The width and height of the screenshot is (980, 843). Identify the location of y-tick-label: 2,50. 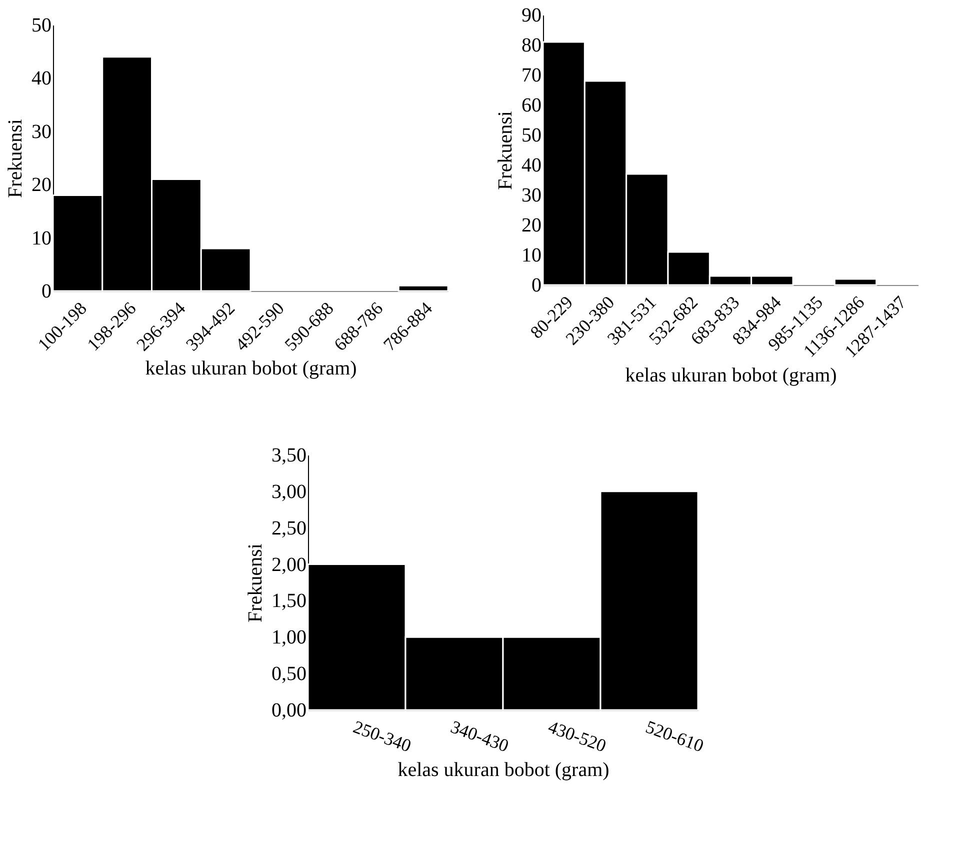
(289, 528).